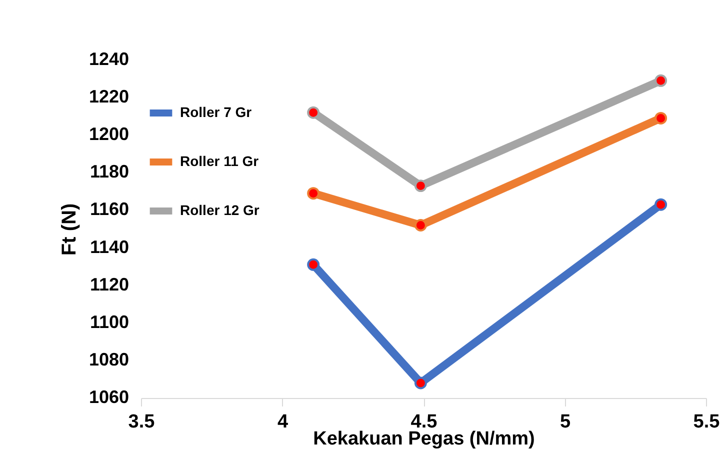 The width and height of the screenshot is (724, 469). What do you see at coordinates (109, 322) in the screenshot?
I see `y-tick-label: 1100` at bounding box center [109, 322].